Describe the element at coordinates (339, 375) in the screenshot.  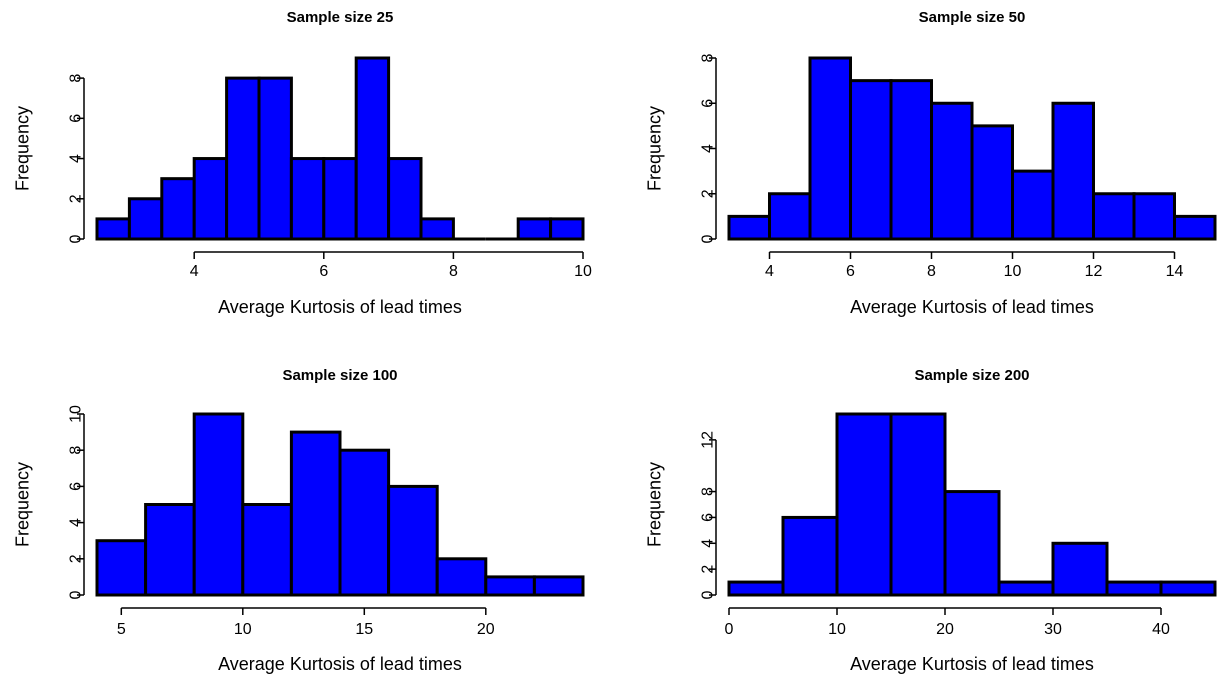
I see `chart-title: Sample size 100` at that location.